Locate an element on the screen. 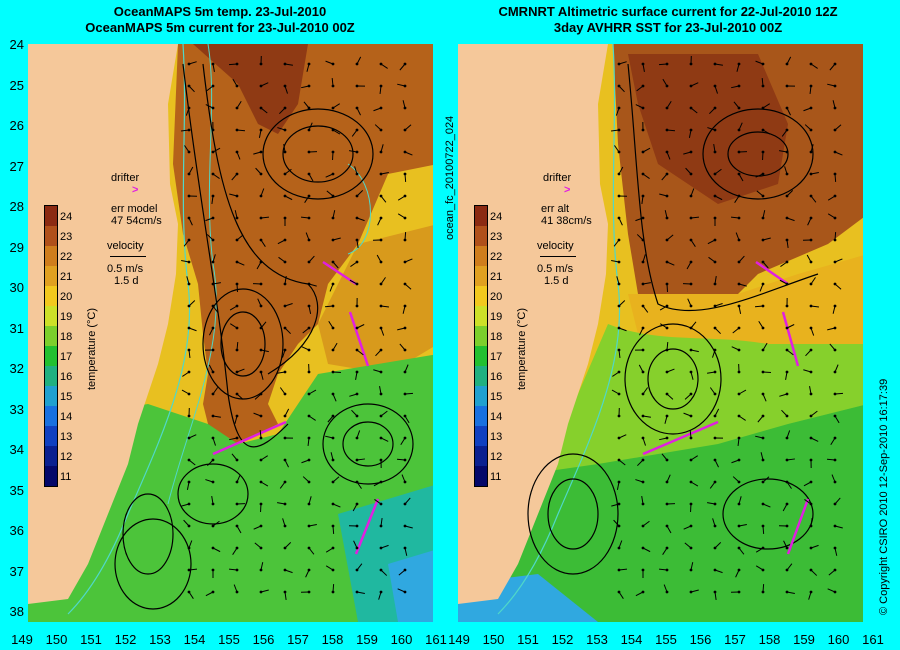 The image size is (900, 650). colorbar-tick-label: 17 is located at coordinates (66, 357).